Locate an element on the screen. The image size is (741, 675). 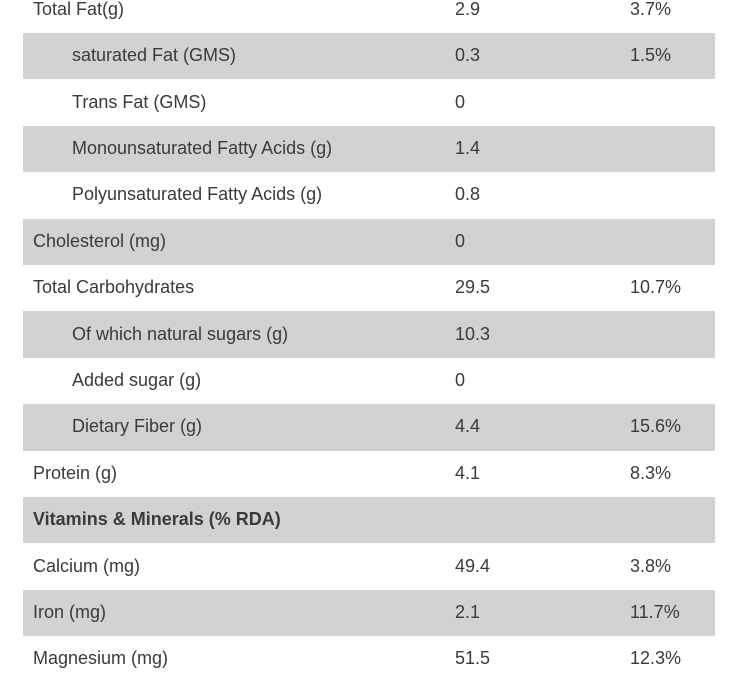
amount-value: 2.1 is located at coordinates (468, 611).